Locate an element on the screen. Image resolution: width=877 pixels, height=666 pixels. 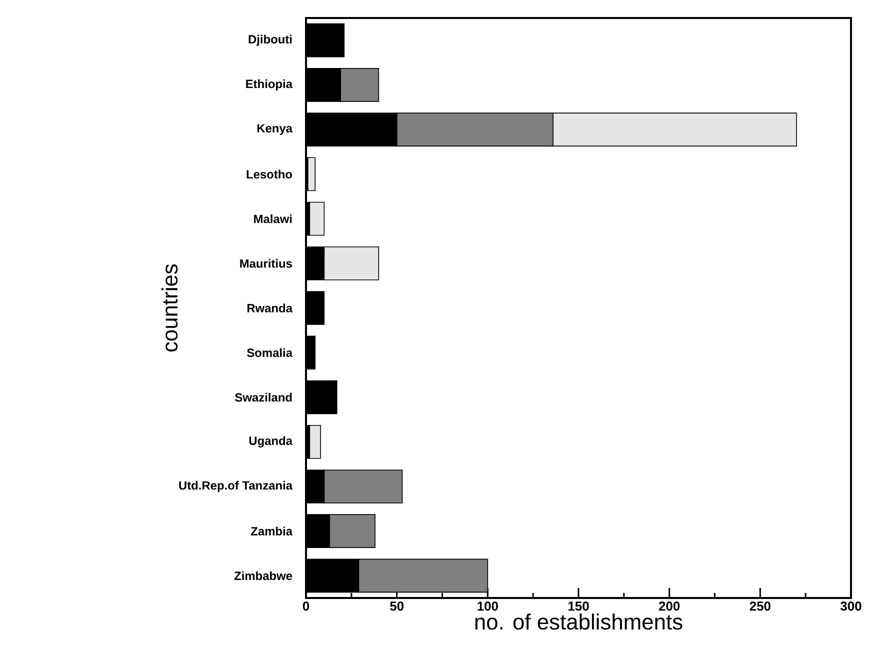
y-tick-label: Kenya is located at coordinates (275, 129).